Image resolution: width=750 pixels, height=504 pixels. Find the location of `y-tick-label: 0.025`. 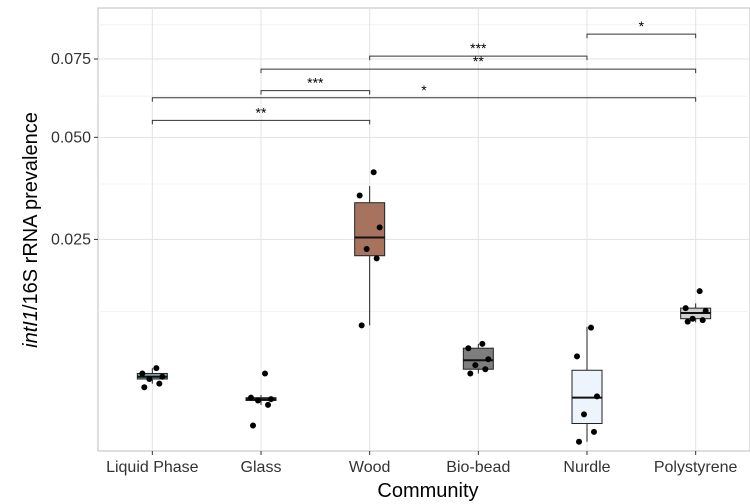

y-tick-label: 0.025 is located at coordinates (71, 239).